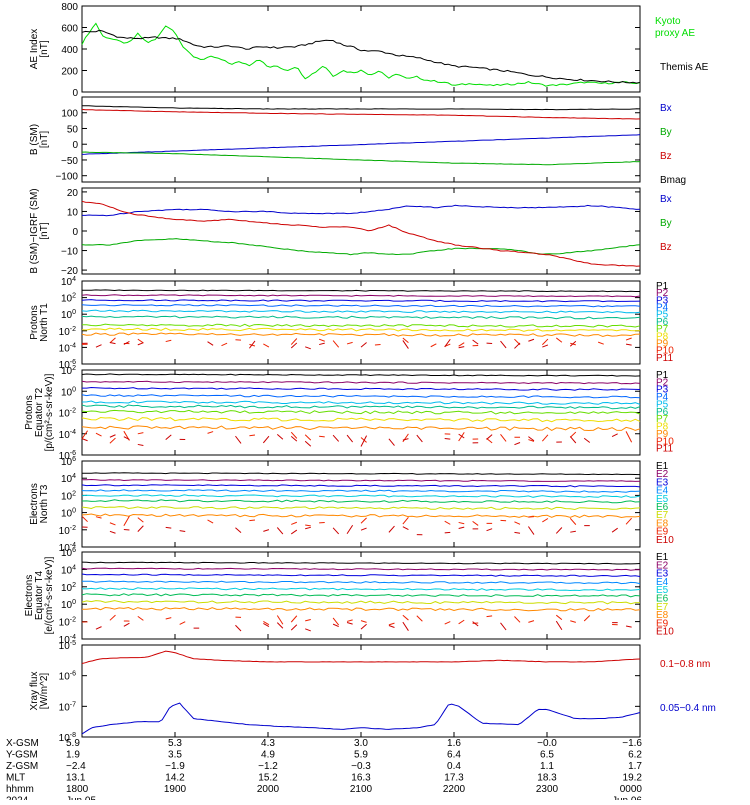 This screenshot has height=805, width=750. What do you see at coordinates (268, 778) in the screenshot?
I see `xaxis-tick-value: 15.2` at bounding box center [268, 778].